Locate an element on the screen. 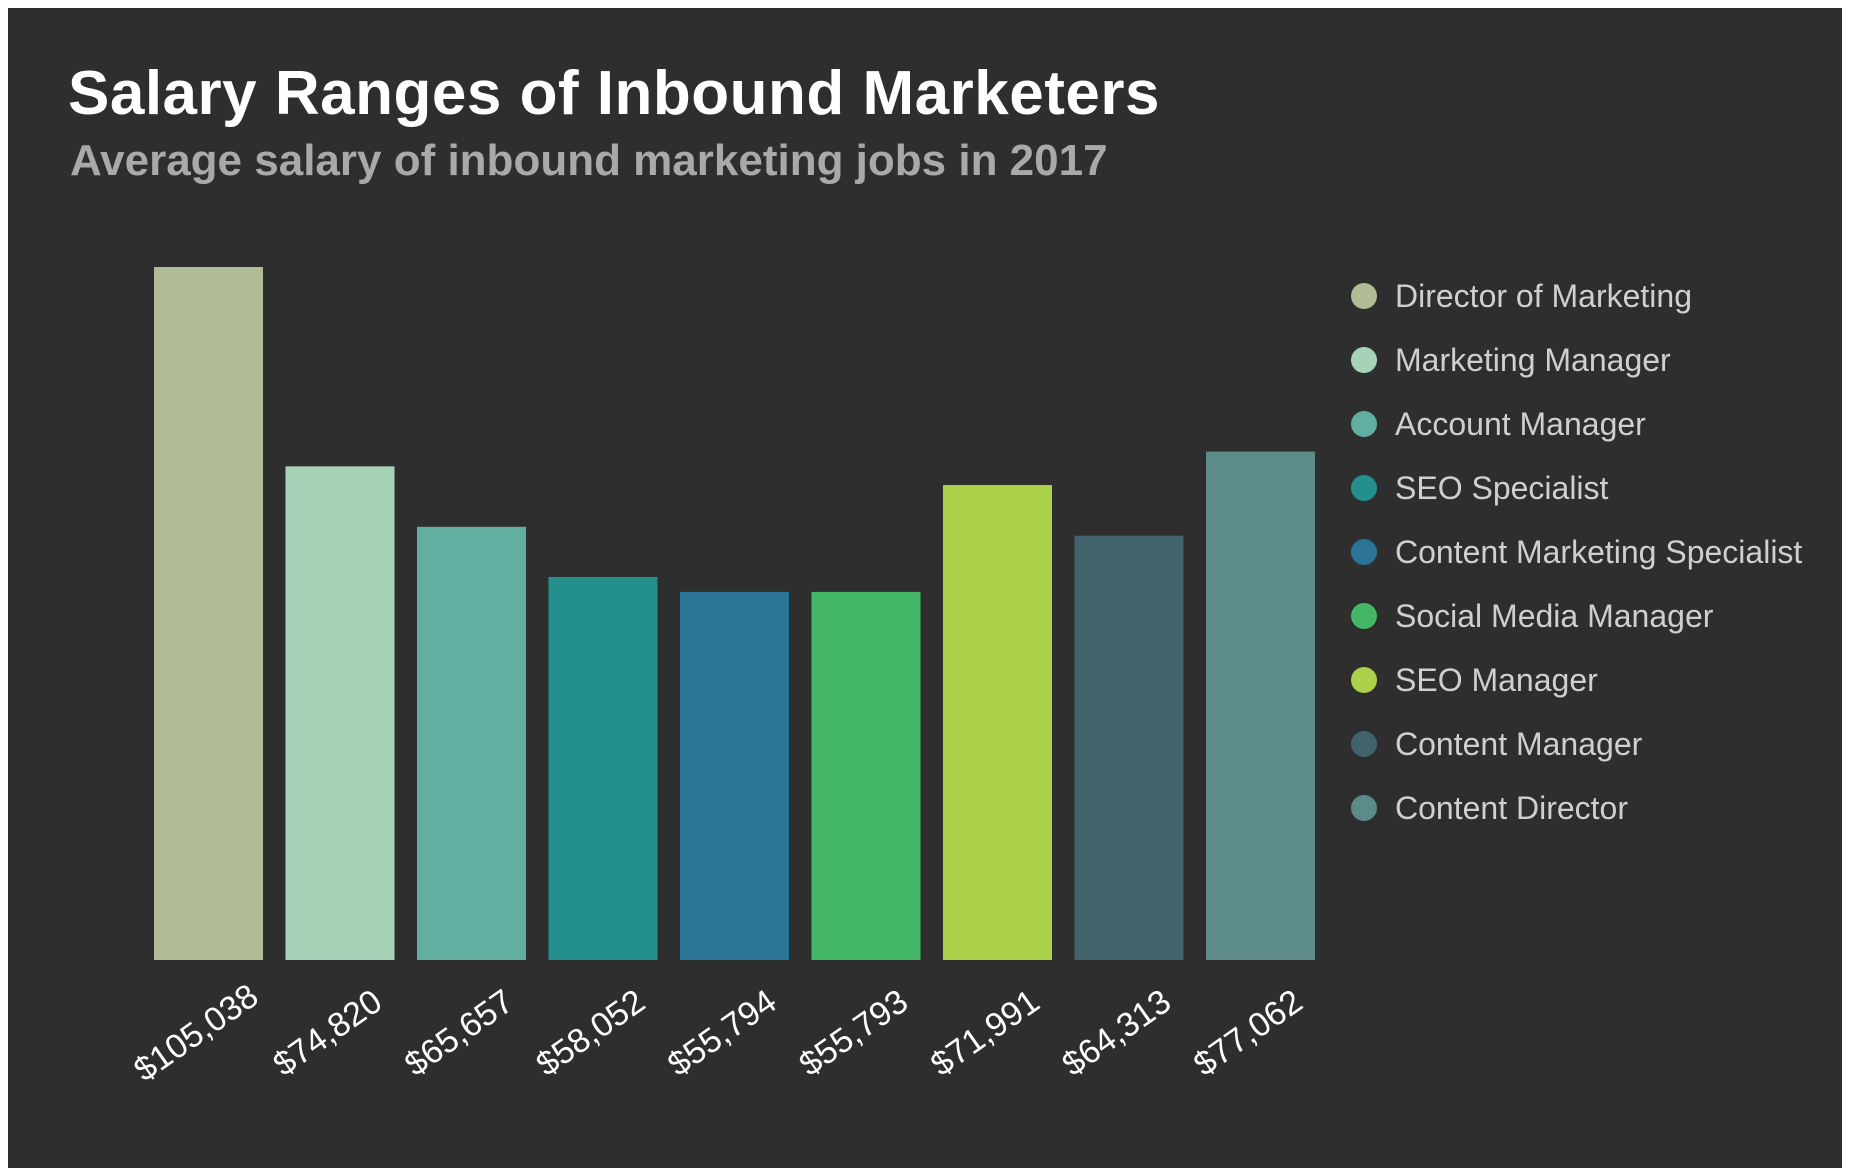 This screenshot has width=1850, height=1172. legend-label-4: SEO Specialist is located at coordinates (1502, 488).